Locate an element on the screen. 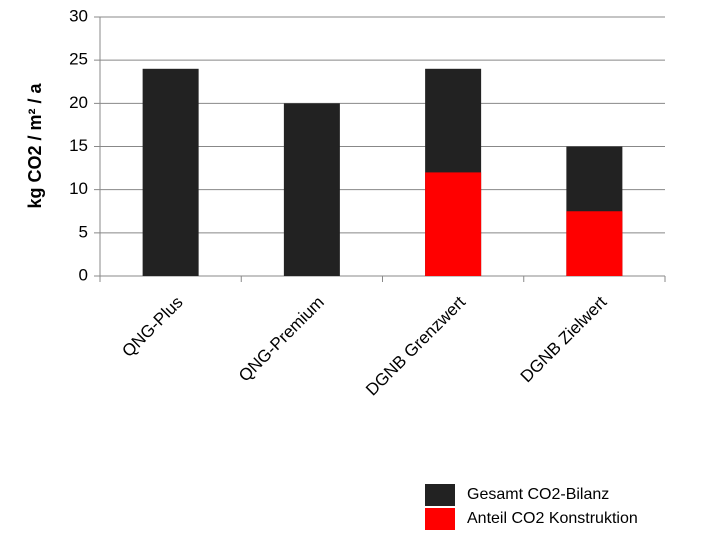 This screenshot has width=707, height=536. legend-label: Gesamt CO2-Bilanz is located at coordinates (538, 494).